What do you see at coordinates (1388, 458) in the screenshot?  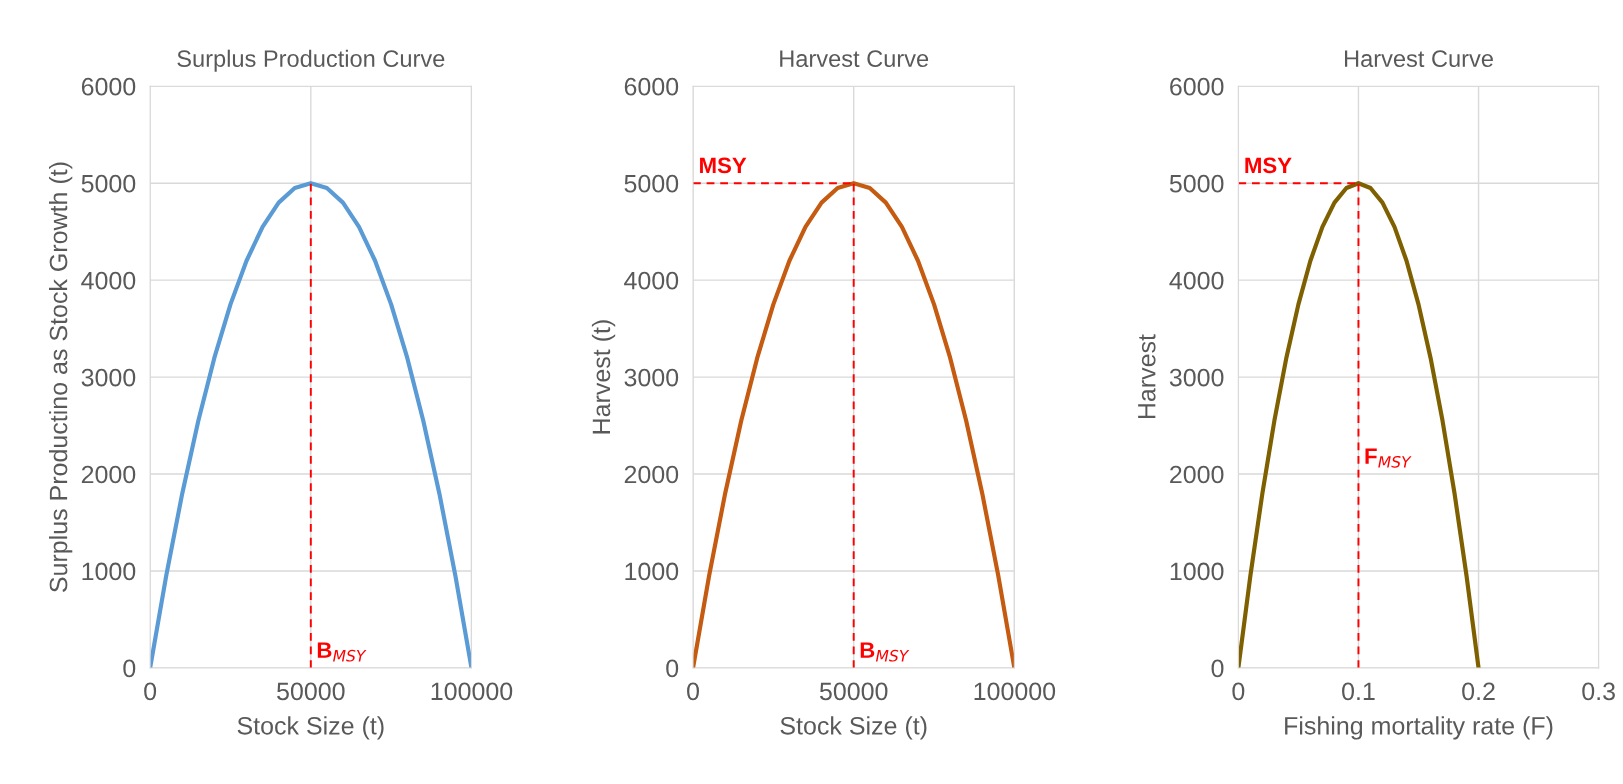 I see `annotation: F$_{MSY}$` at bounding box center [1388, 458].